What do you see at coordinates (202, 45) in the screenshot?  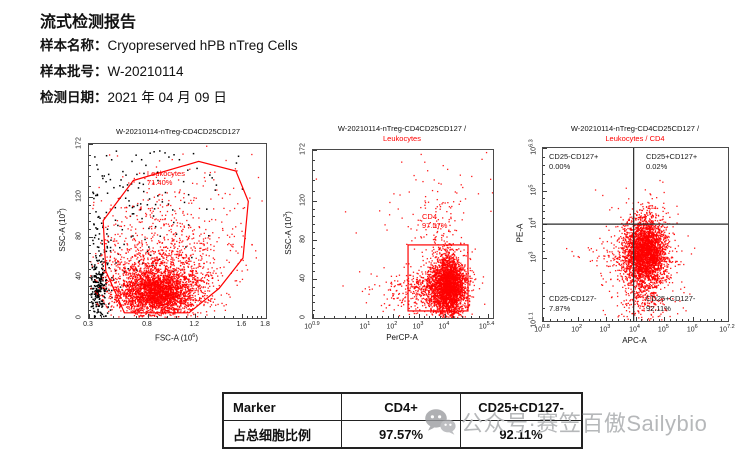 I see `sample-name-value: Cryopreserved hPB nTreg Cells` at bounding box center [202, 45].